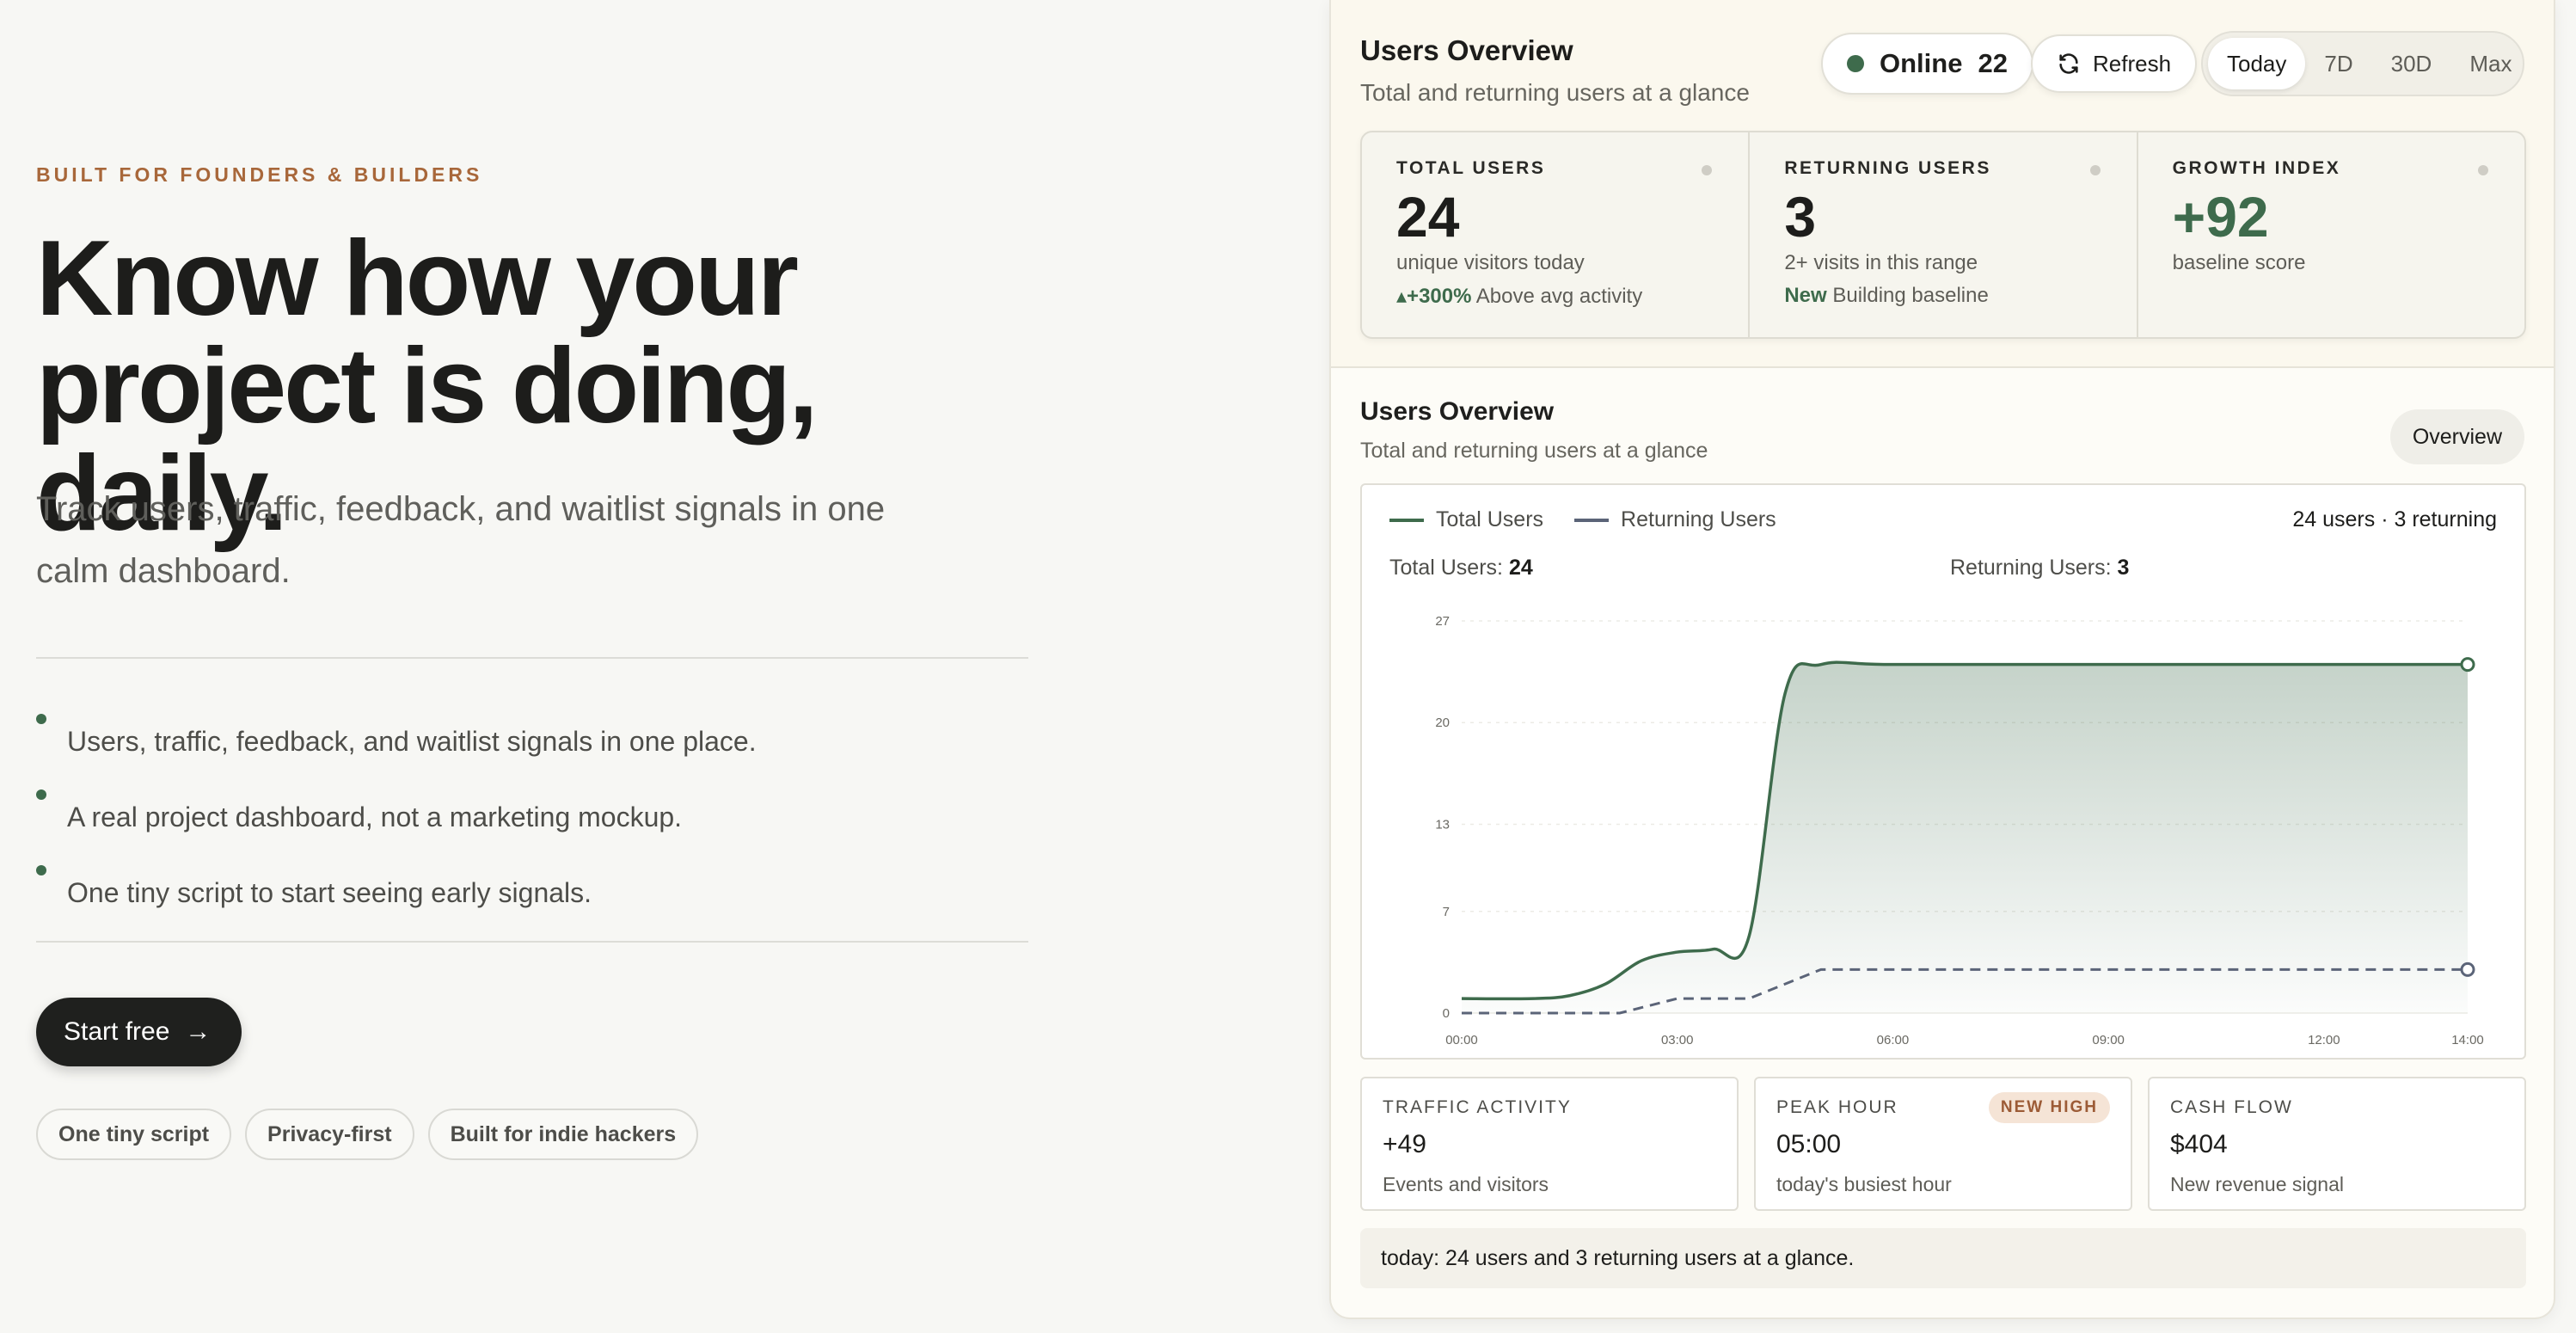 The height and width of the screenshot is (1333, 2576). What do you see at coordinates (1534, 451) in the screenshot?
I see `chart-section-subtitle: Total and returning users at a glance` at bounding box center [1534, 451].